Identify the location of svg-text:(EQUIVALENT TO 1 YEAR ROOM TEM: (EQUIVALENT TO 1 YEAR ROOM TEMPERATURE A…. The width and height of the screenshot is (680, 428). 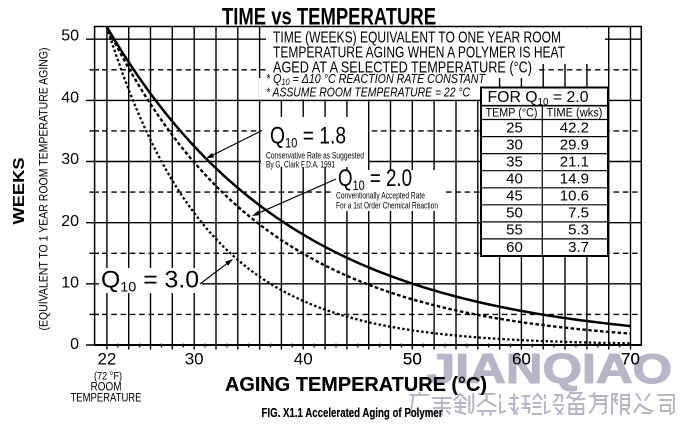
(44, 189).